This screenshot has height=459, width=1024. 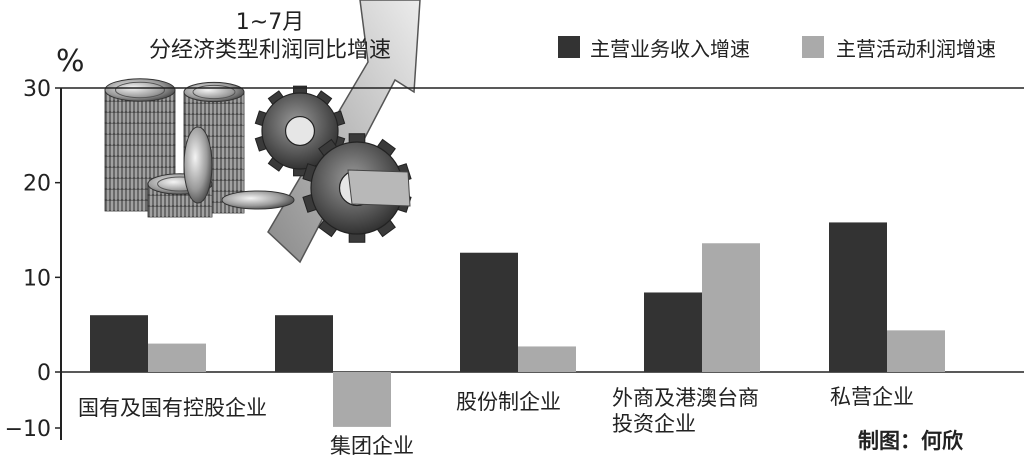 What do you see at coordinates (44, 373) in the screenshot?
I see `y-tick-label: 0` at bounding box center [44, 373].